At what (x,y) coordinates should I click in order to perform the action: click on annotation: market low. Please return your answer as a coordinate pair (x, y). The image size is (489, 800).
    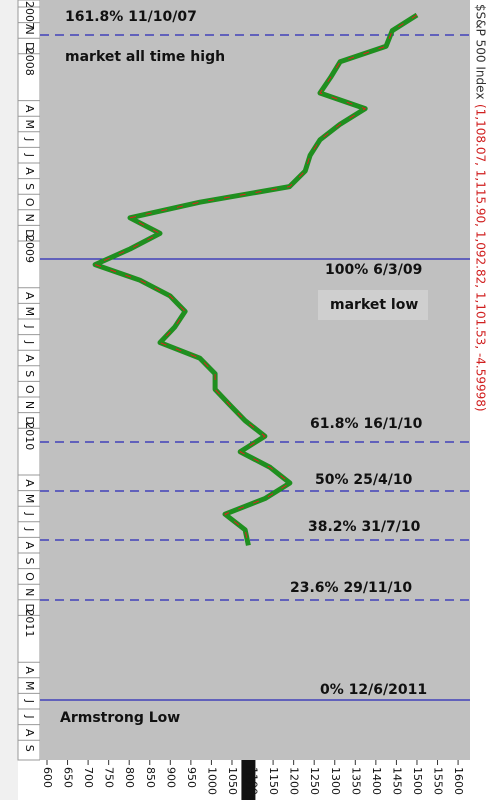
    Looking at the image, I should click on (374, 305).